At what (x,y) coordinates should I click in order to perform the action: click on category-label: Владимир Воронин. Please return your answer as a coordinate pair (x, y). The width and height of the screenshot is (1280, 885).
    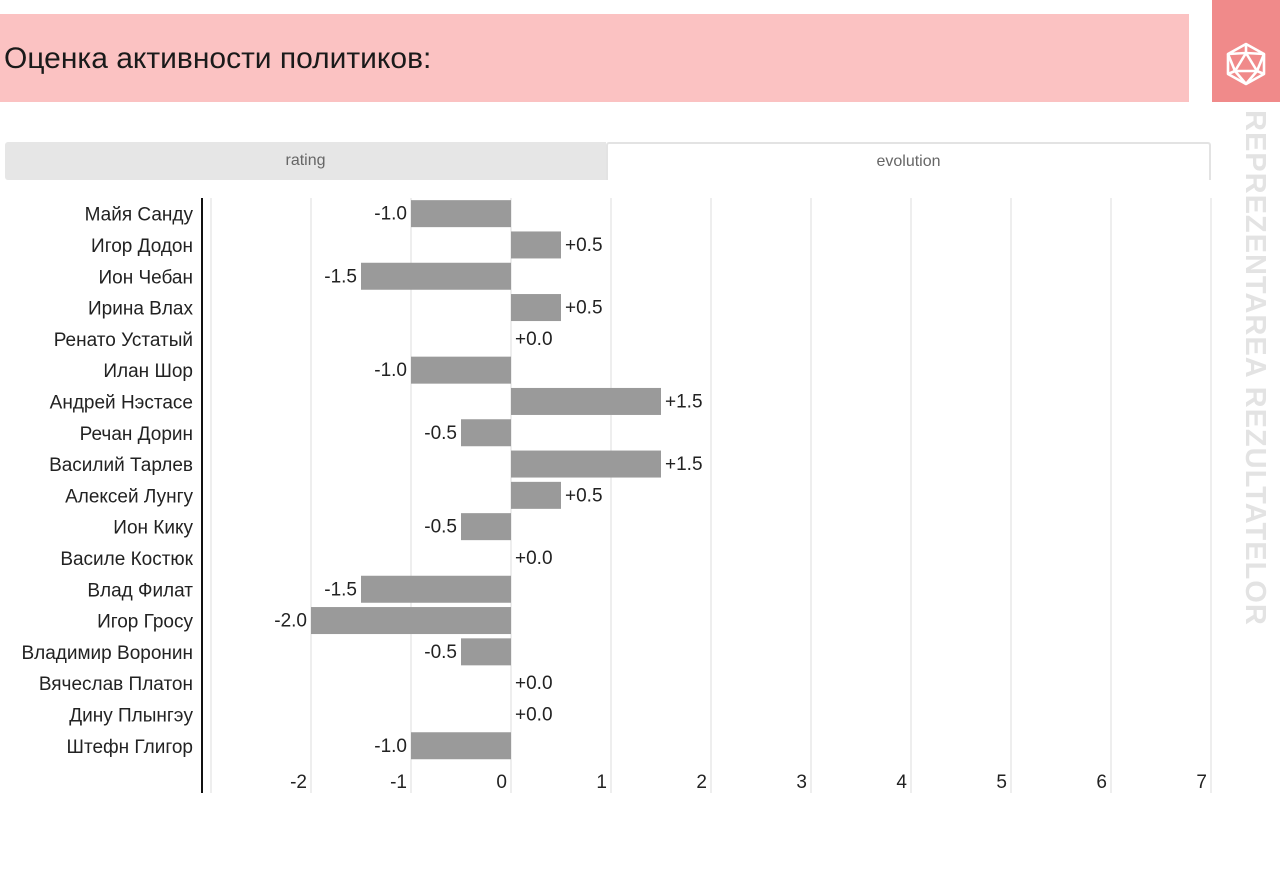
    Looking at the image, I should click on (107, 653).